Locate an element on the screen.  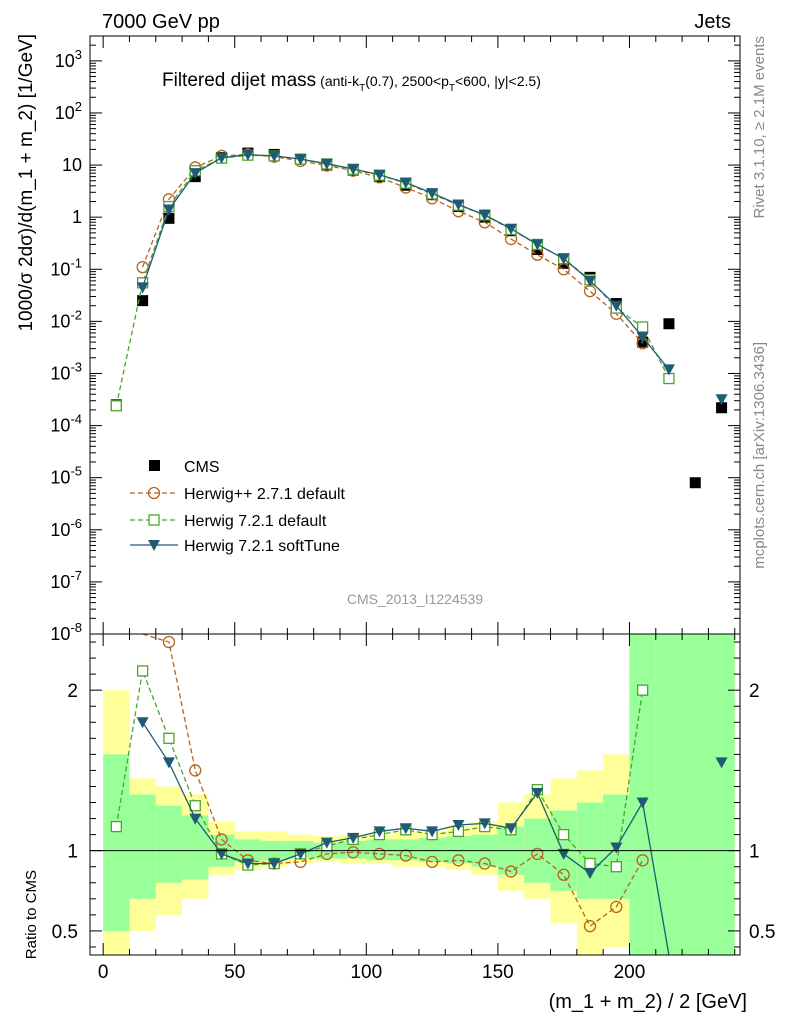
ratio-y-tick-label-right: 2 is located at coordinates (754, 691).